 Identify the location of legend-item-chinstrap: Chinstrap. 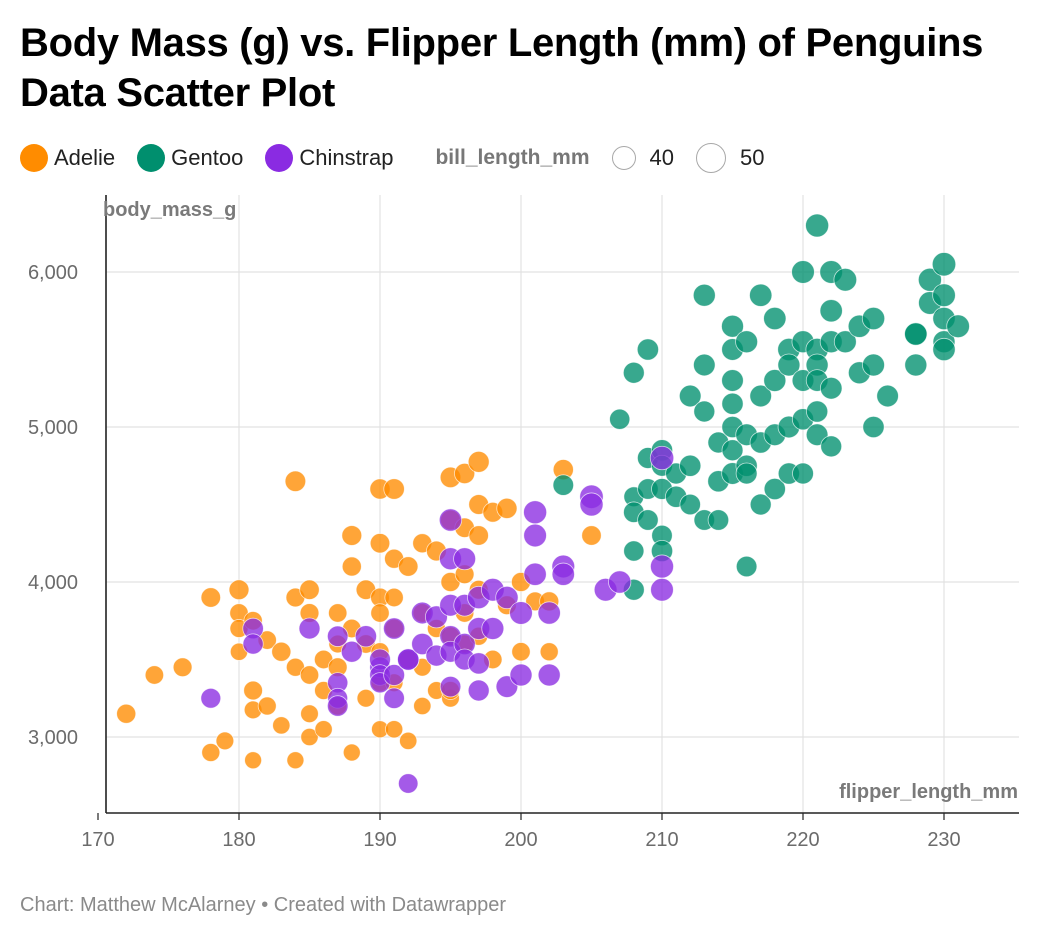
(329, 158).